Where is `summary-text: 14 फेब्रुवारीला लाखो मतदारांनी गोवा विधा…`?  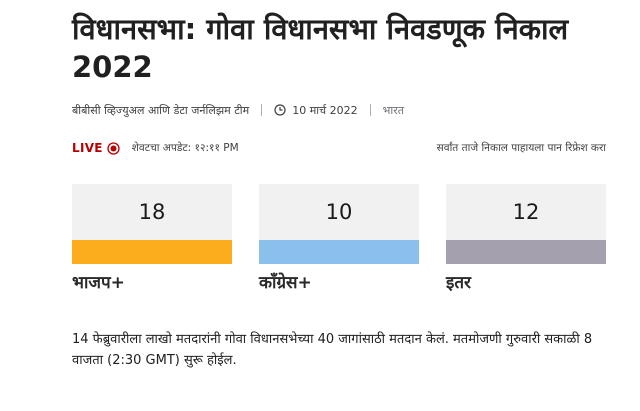 summary-text: 14 फेब्रुवारीला लाखो मतदारांनी गोवा विधा… is located at coordinates (332, 350).